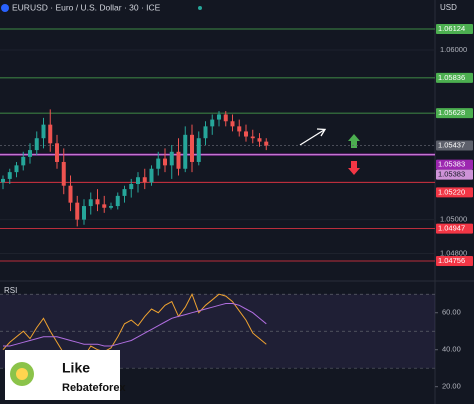 The image size is (474, 404). What do you see at coordinates (451, 349) in the screenshot?
I see `y-tick-label: 40.00` at bounding box center [451, 349].